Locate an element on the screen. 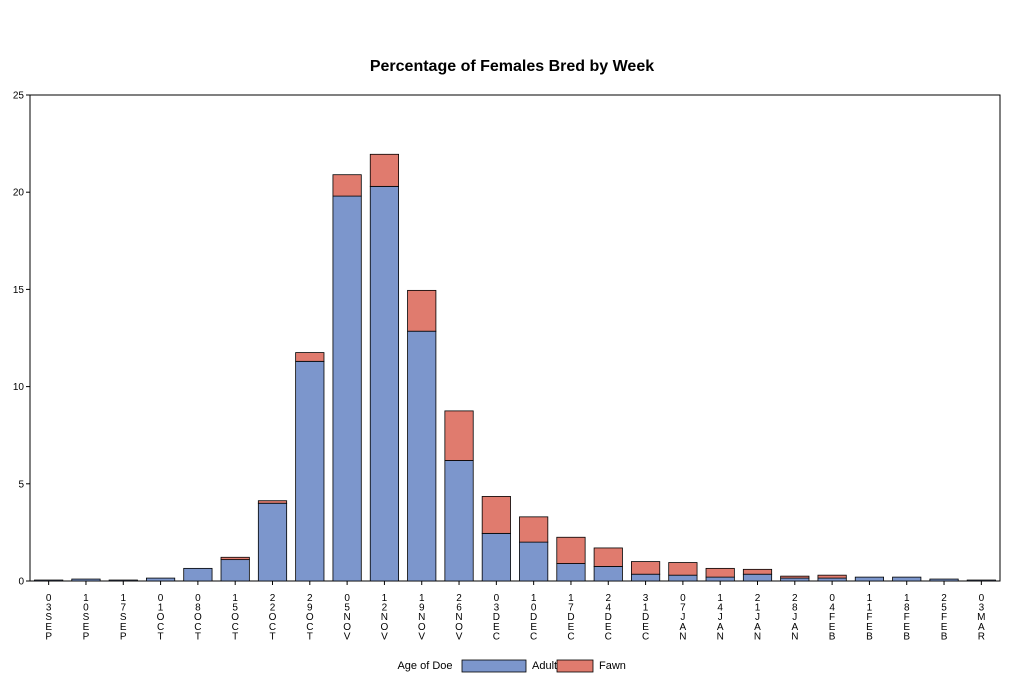  bar-adult-10dec is located at coordinates (534, 561).